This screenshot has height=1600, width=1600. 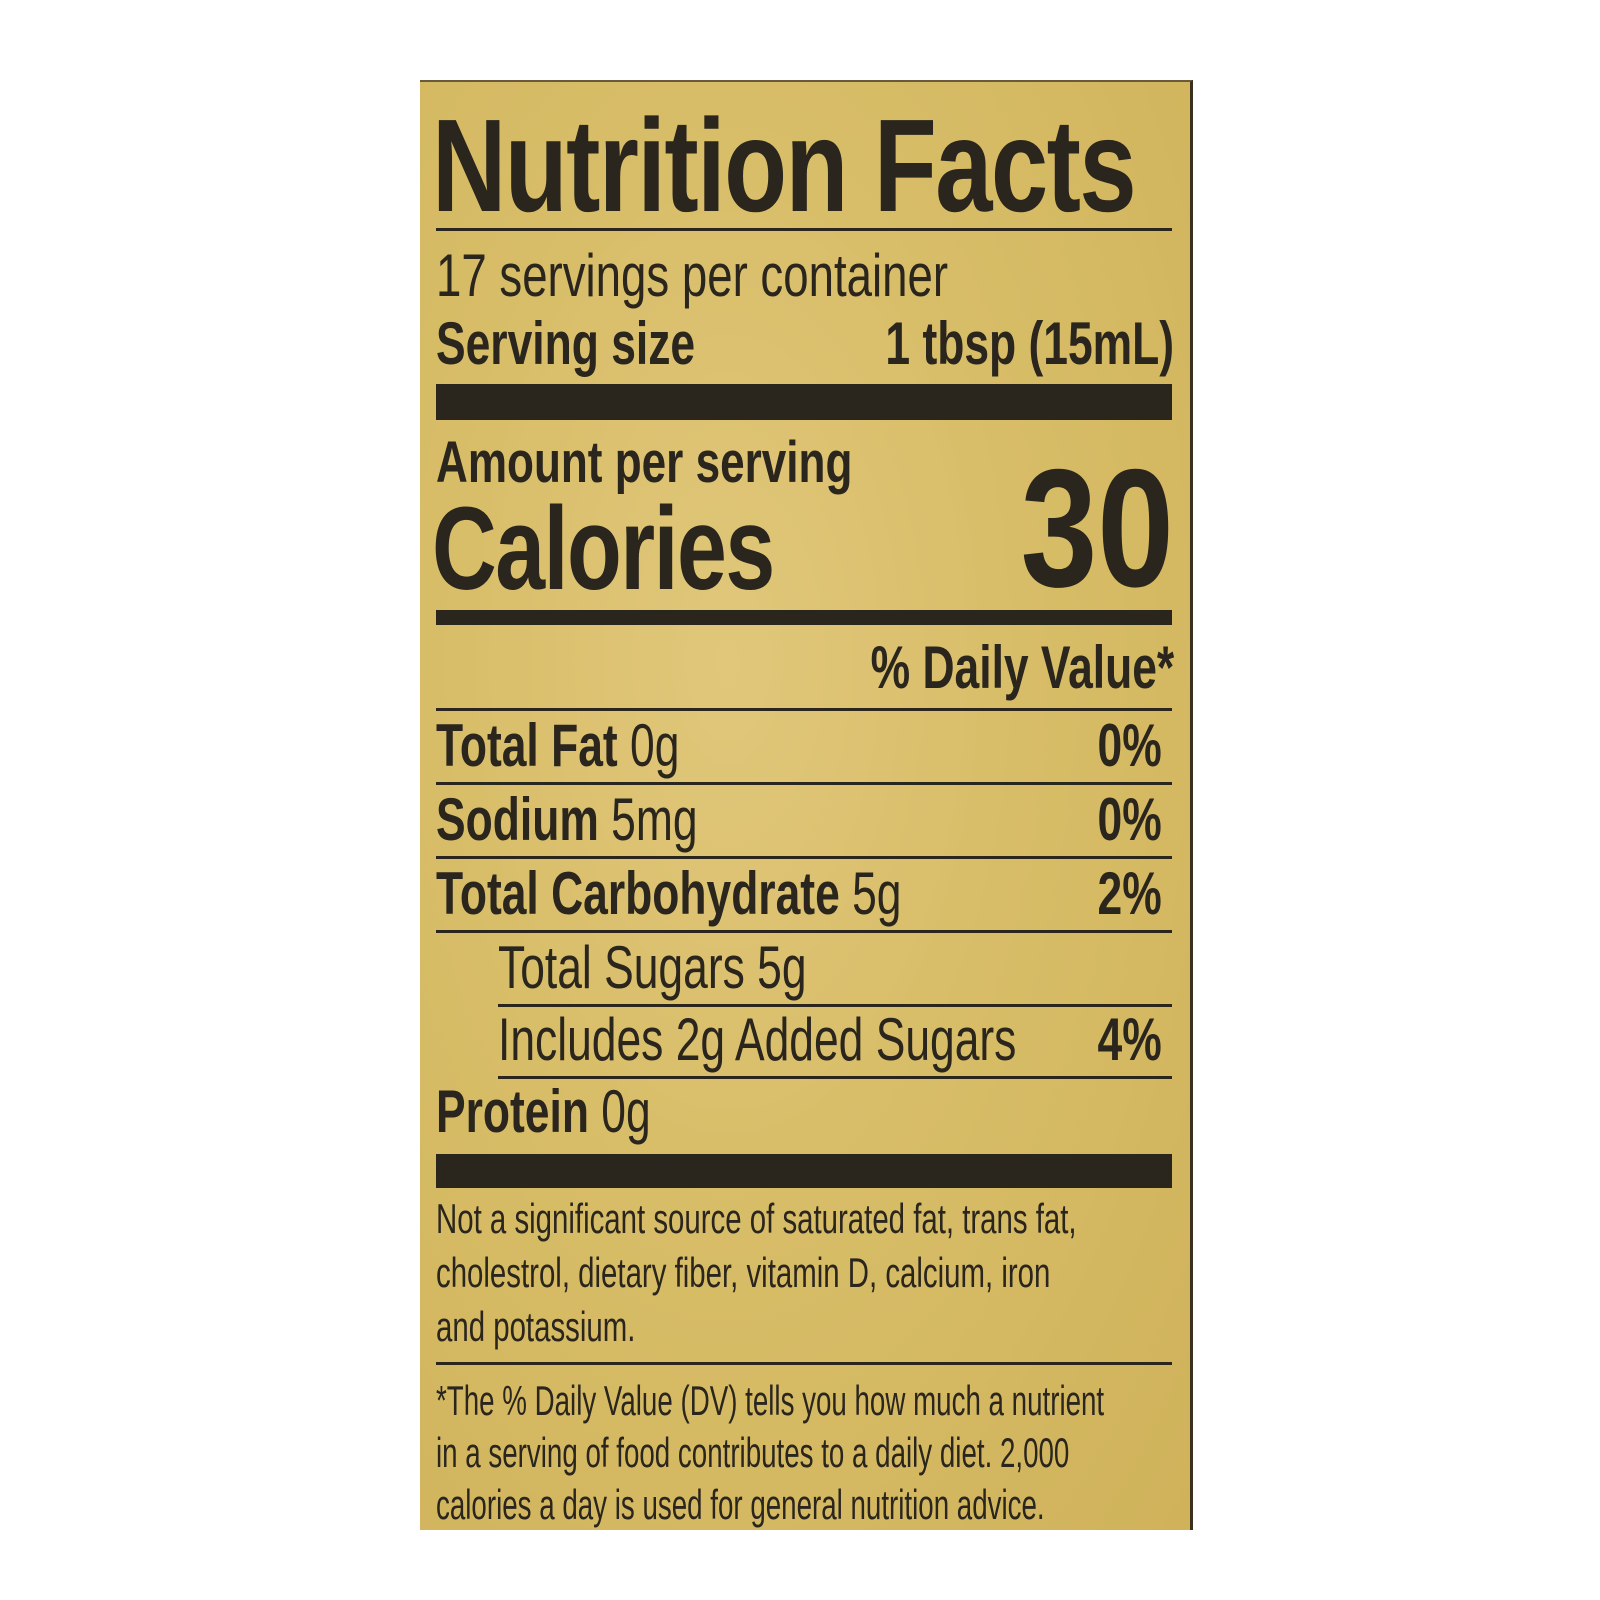 I want to click on nutrient-row-sodium: Sodium 5mg, so click(x=567, y=820).